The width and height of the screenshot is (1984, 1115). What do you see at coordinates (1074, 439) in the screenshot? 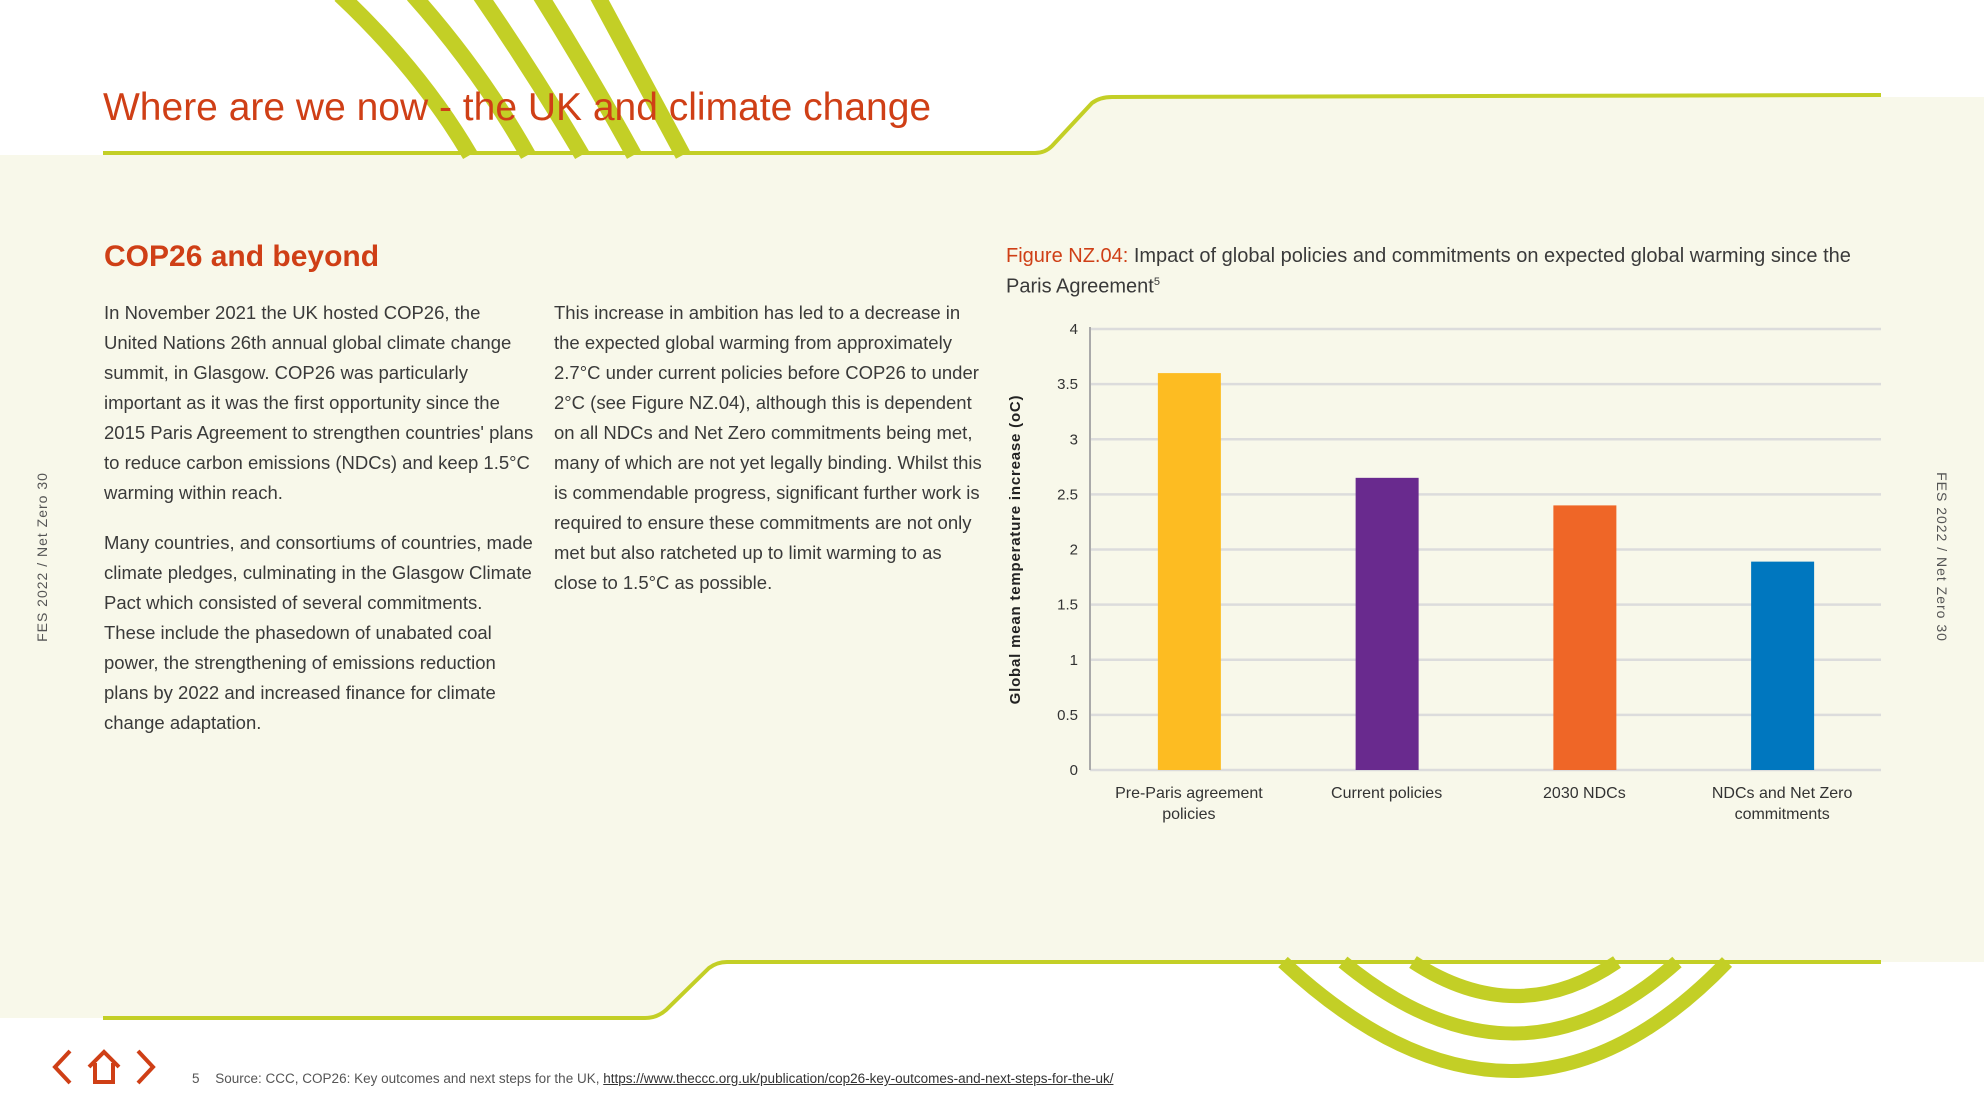
I see `y-tick-label: 3` at bounding box center [1074, 439].